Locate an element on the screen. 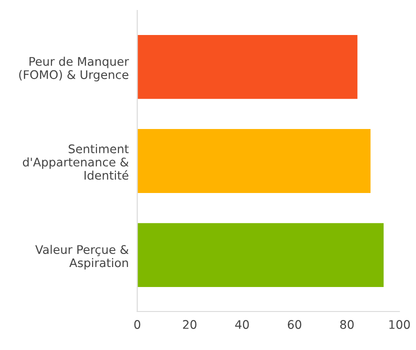  x-tick-label: 0 is located at coordinates (137, 324).